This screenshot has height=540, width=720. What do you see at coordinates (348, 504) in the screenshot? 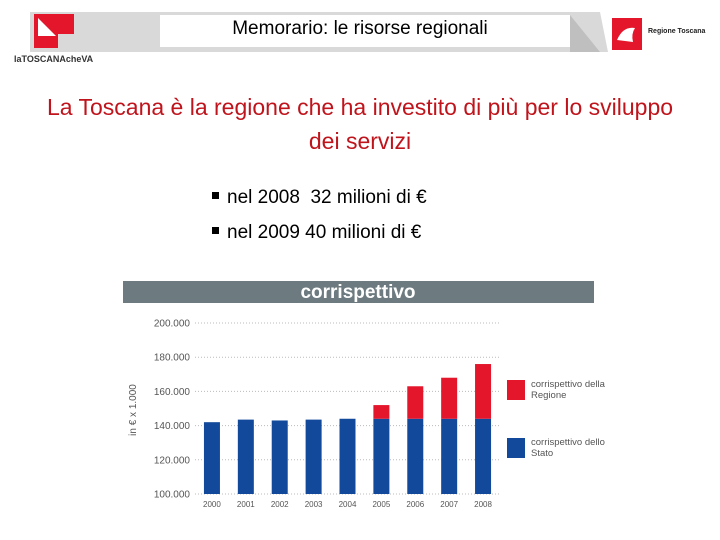
I see `x-tick-label: 2004` at bounding box center [348, 504].